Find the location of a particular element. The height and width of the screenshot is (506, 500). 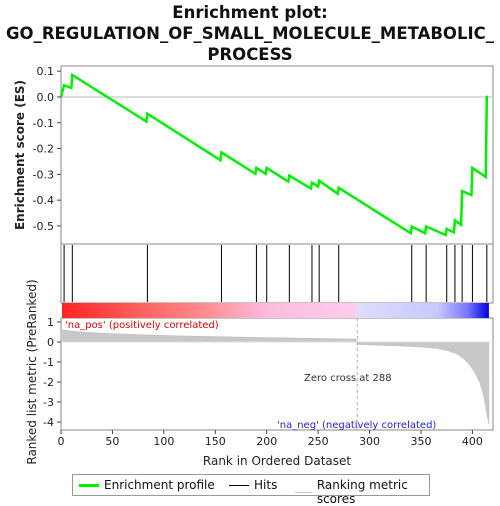

es-tick-label: 0.0 is located at coordinates (46, 97).